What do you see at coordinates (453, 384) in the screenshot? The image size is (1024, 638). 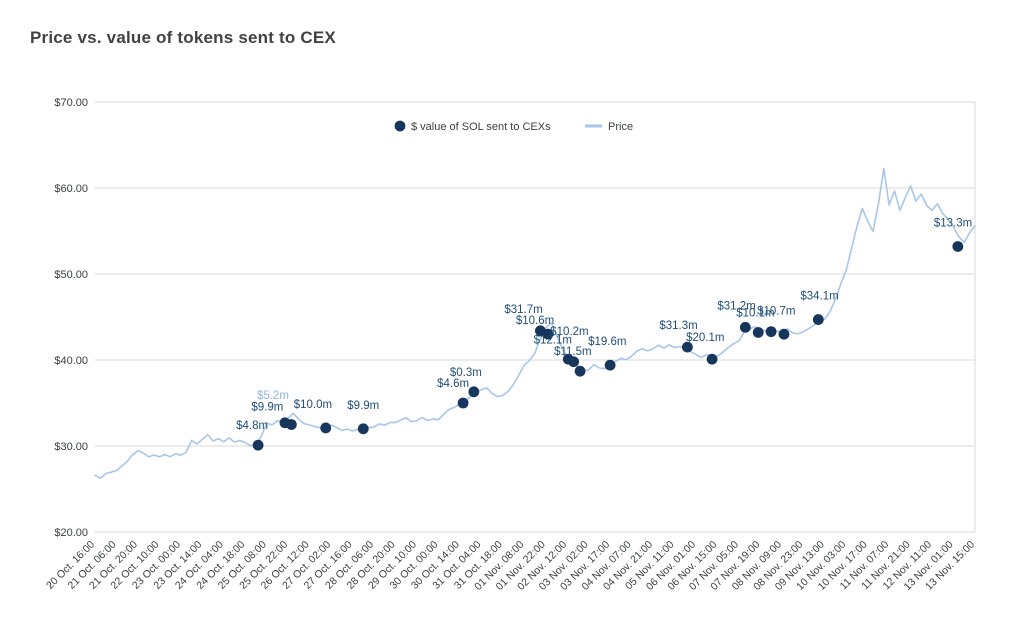 I see `sol-to-cex-point-label: $4.6m` at bounding box center [453, 384].